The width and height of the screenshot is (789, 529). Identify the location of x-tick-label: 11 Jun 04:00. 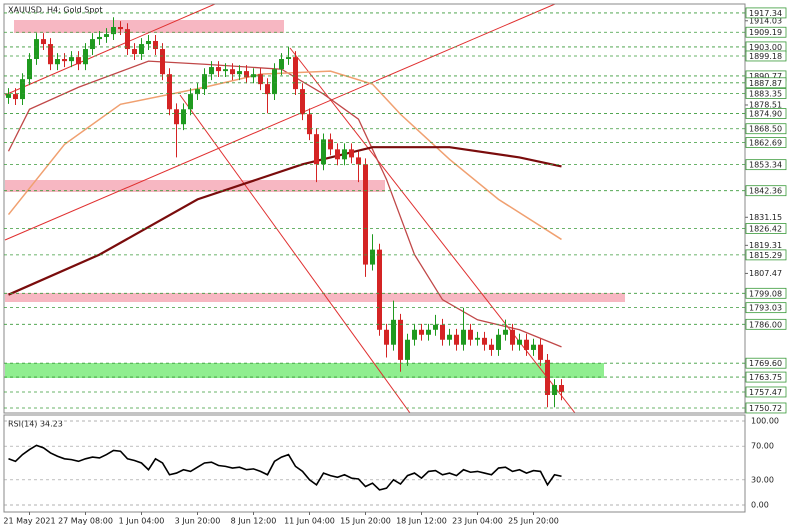
(309, 521).